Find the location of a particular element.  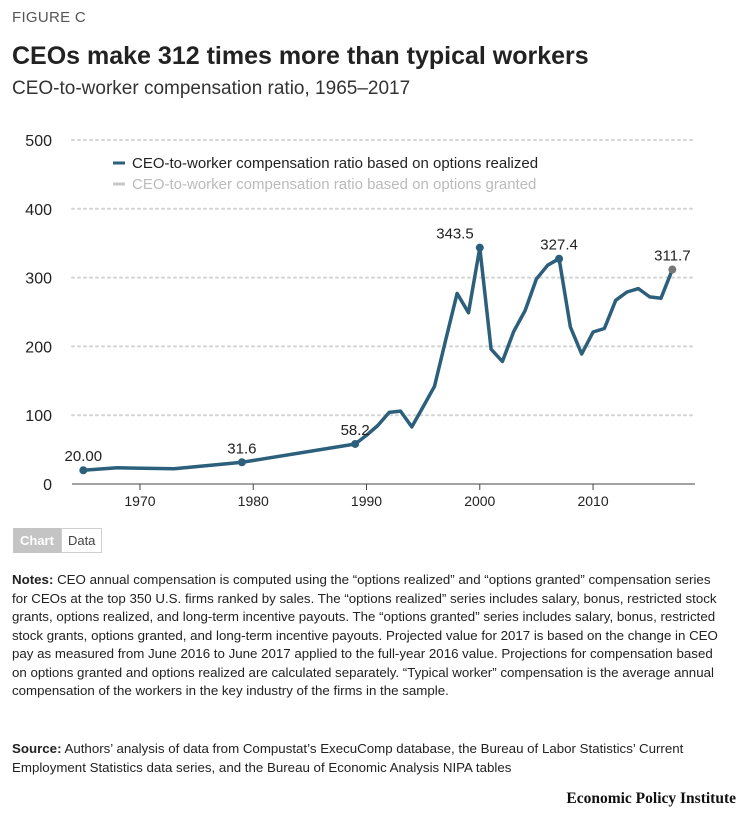

y-tick-label: 300 is located at coordinates (38, 279).